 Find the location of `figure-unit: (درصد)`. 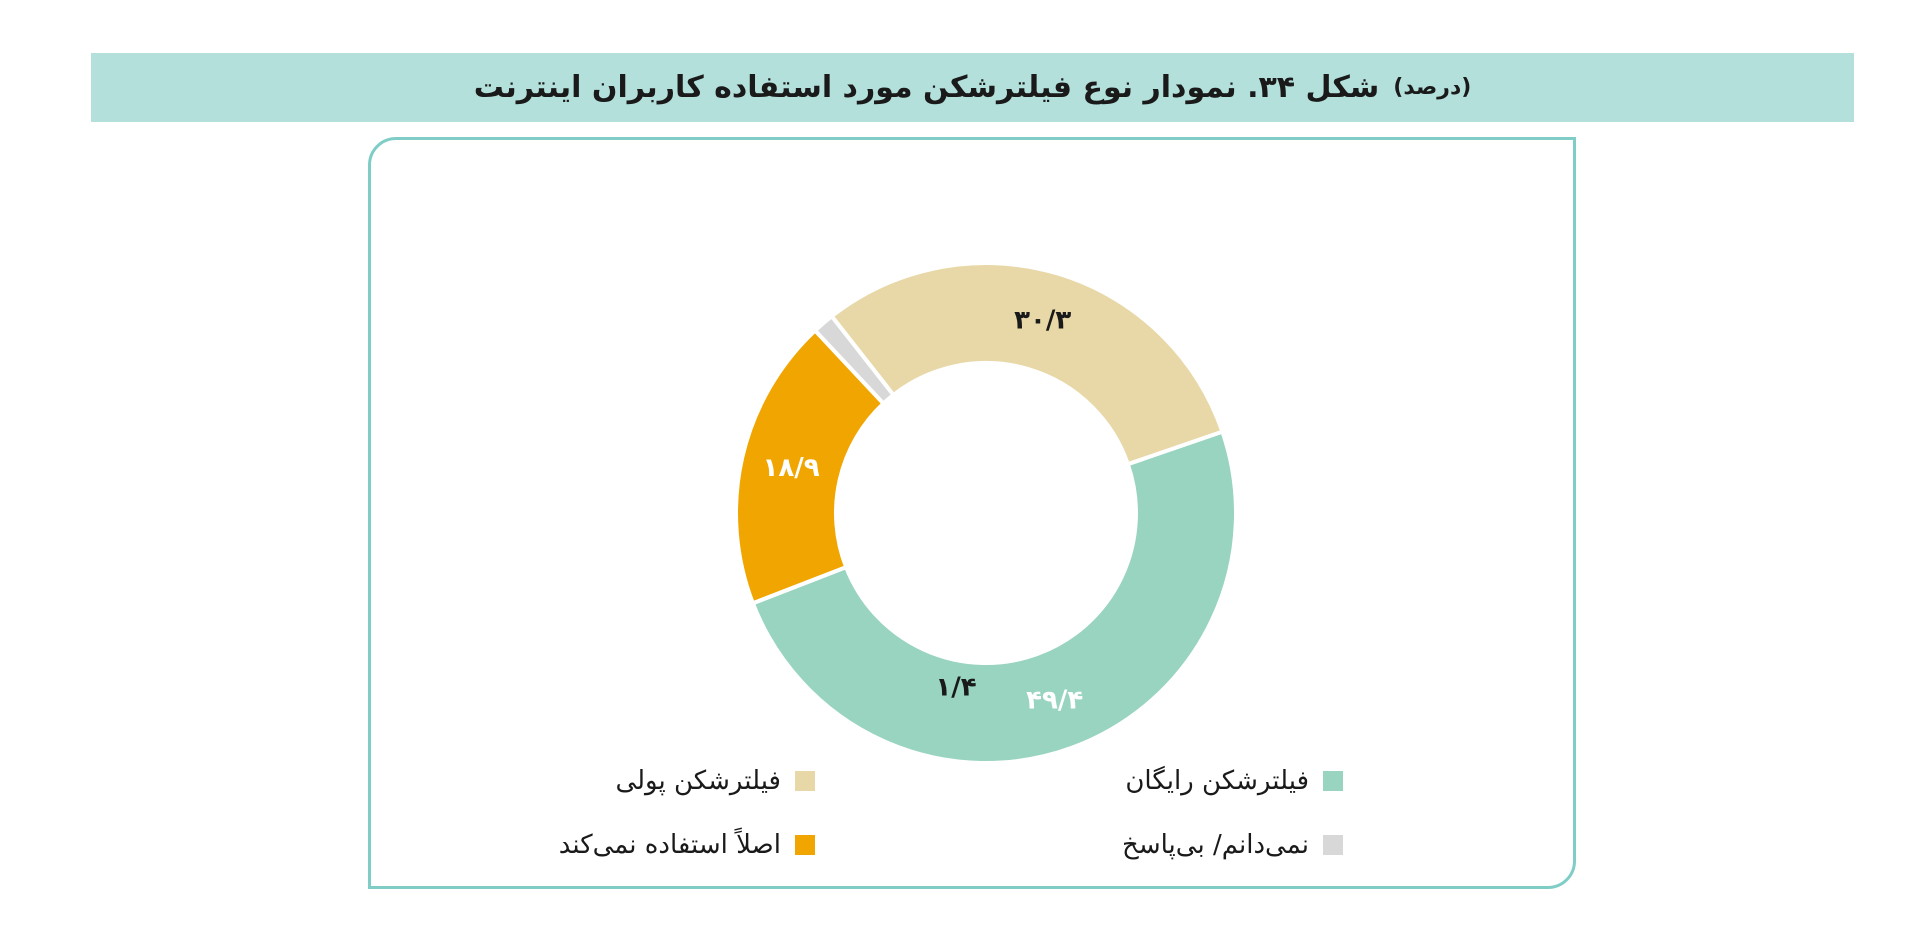

figure-unit: (درصد) is located at coordinates (1432, 87).